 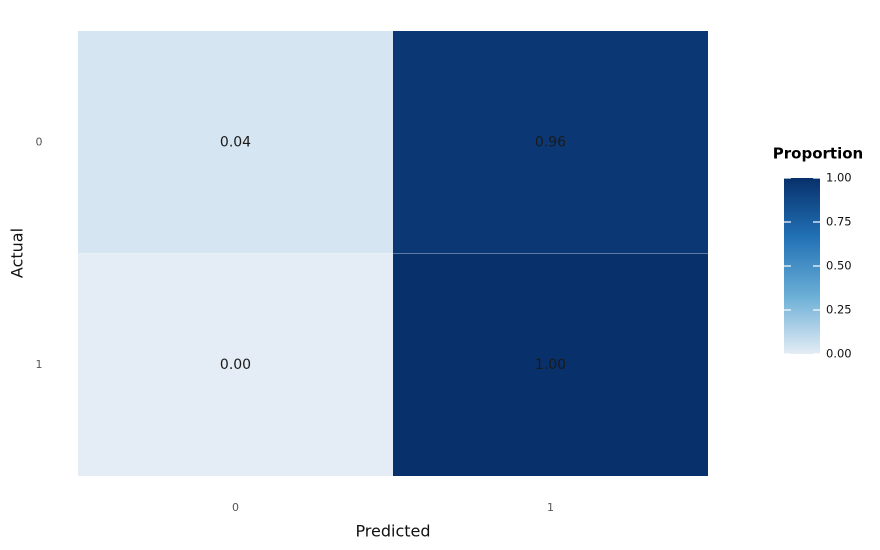 I want to click on x-tick-label: 1, so click(x=550, y=507).